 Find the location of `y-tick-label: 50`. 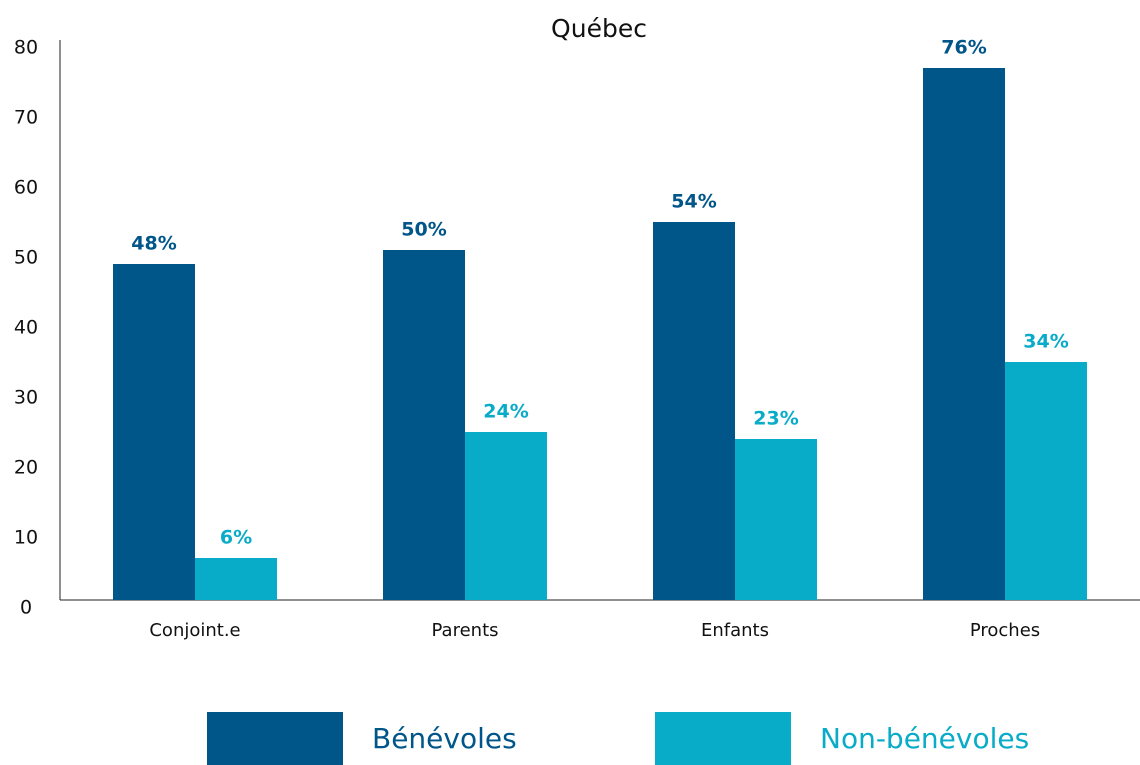

y-tick-label: 50 is located at coordinates (26, 258).